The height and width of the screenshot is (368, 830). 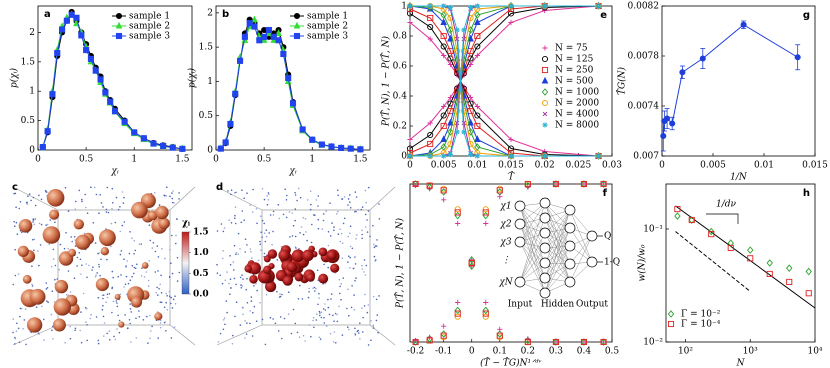 I want to click on x-tick-label: 1, so click(x=312, y=160).